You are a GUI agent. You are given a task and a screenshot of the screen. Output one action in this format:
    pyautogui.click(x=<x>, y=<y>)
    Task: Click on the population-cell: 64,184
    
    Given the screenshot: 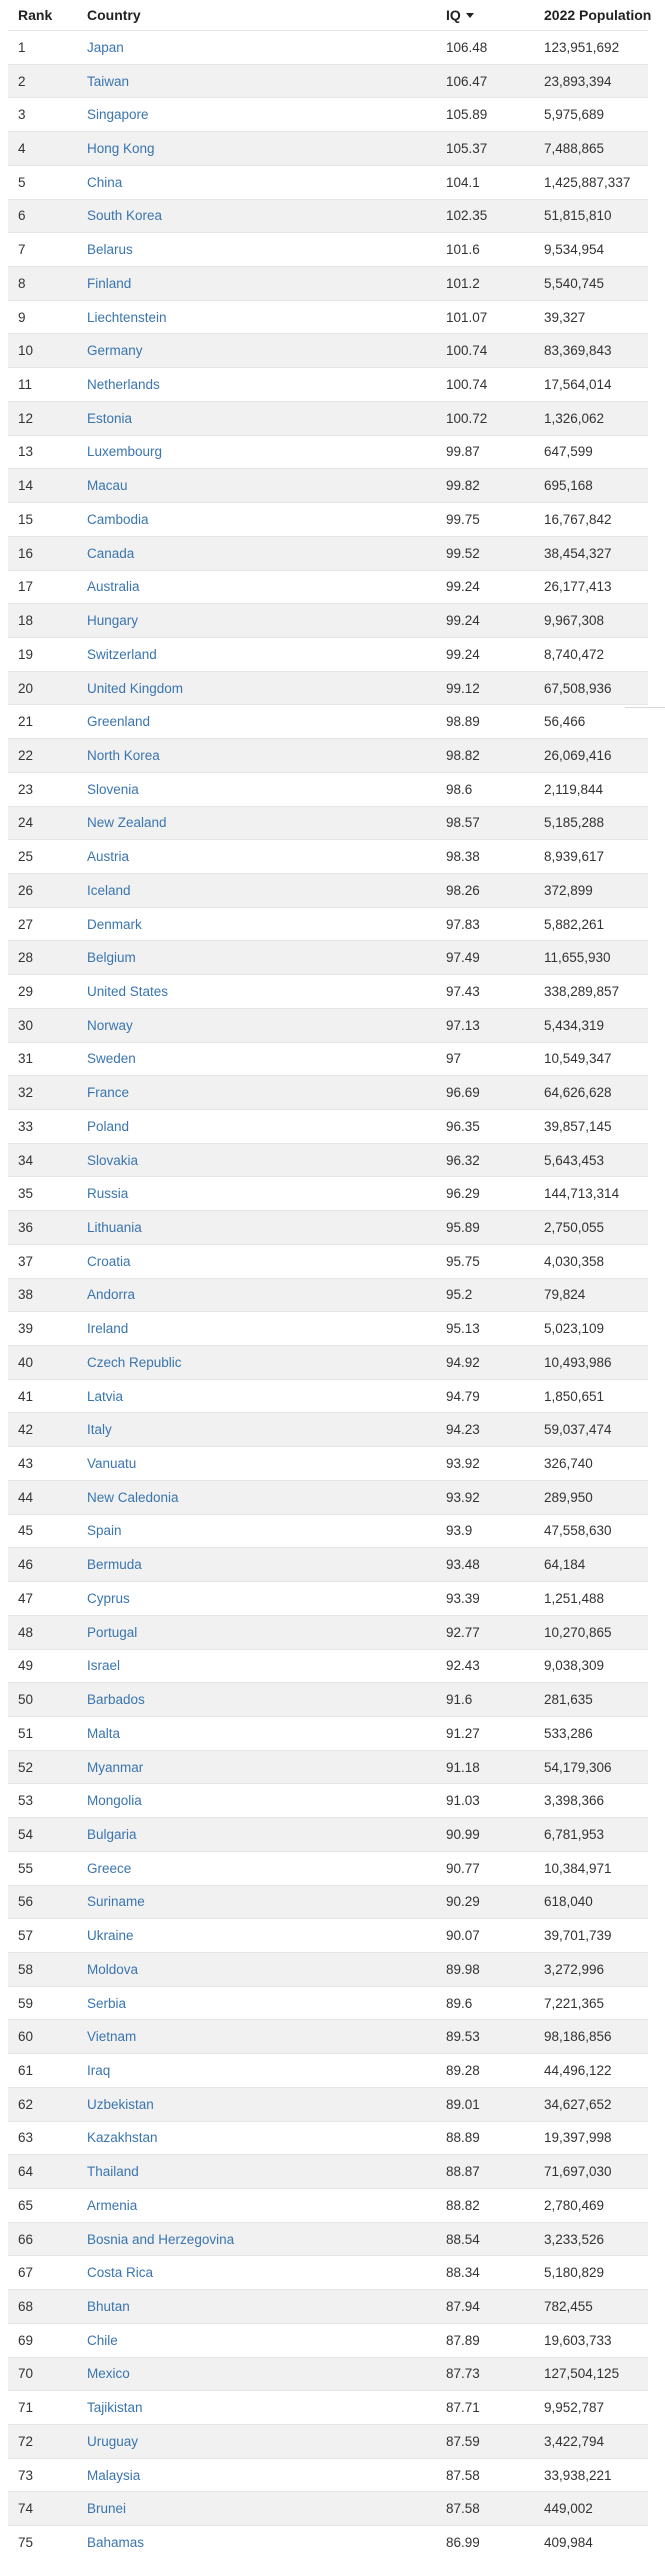 What is the action you would take?
    pyautogui.click(x=565, y=1565)
    